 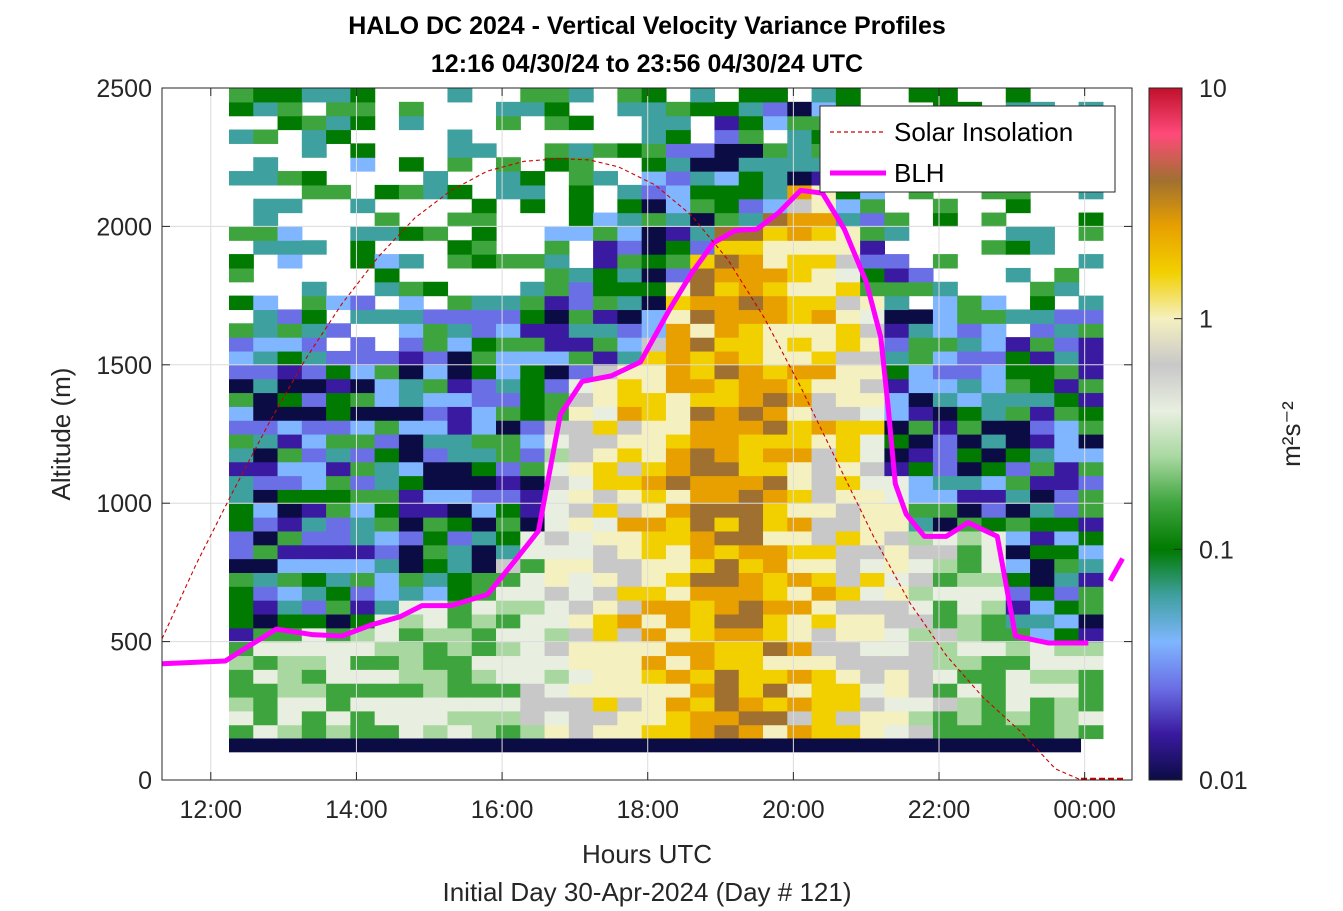 I want to click on y-tick-label: 1500, so click(x=124, y=366).